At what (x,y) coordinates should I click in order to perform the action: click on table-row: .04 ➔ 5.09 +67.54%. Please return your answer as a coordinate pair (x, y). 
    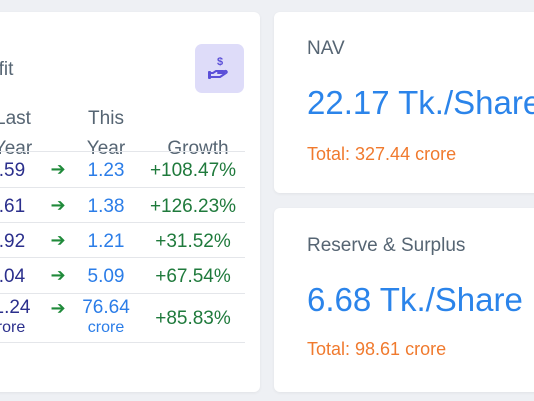
    Looking at the image, I should click on (122, 275).